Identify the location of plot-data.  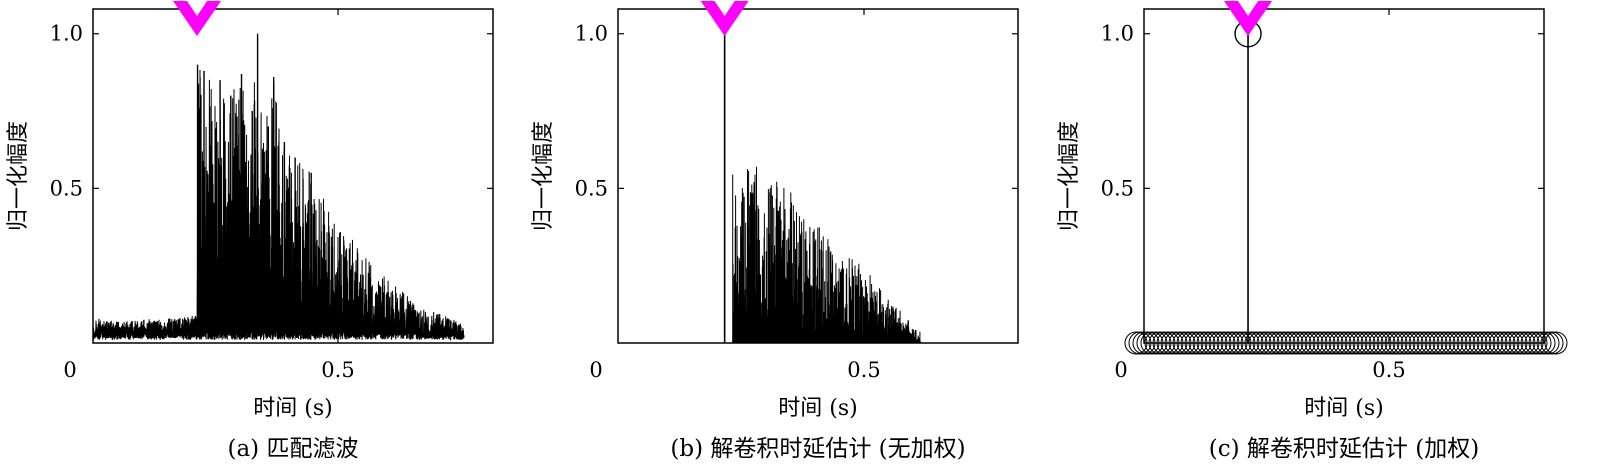
(822, 188).